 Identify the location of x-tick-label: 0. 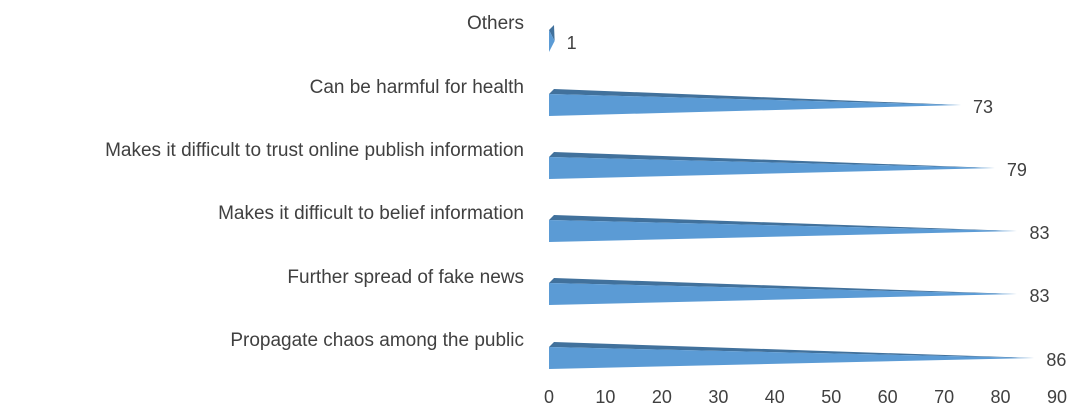
(549, 397).